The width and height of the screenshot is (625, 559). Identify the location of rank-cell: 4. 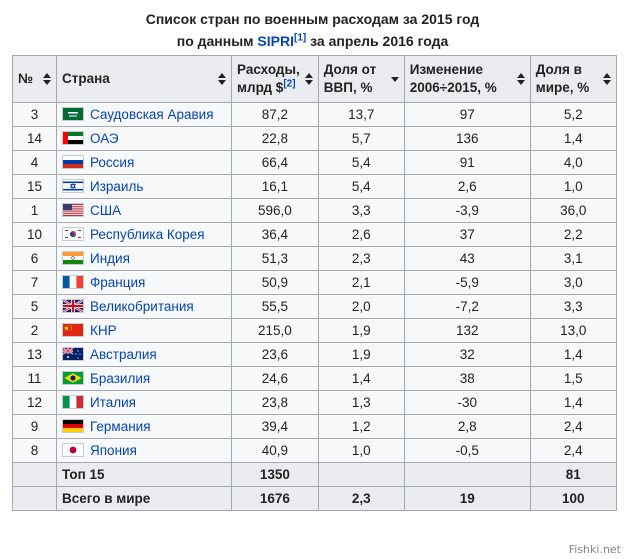
(34, 162).